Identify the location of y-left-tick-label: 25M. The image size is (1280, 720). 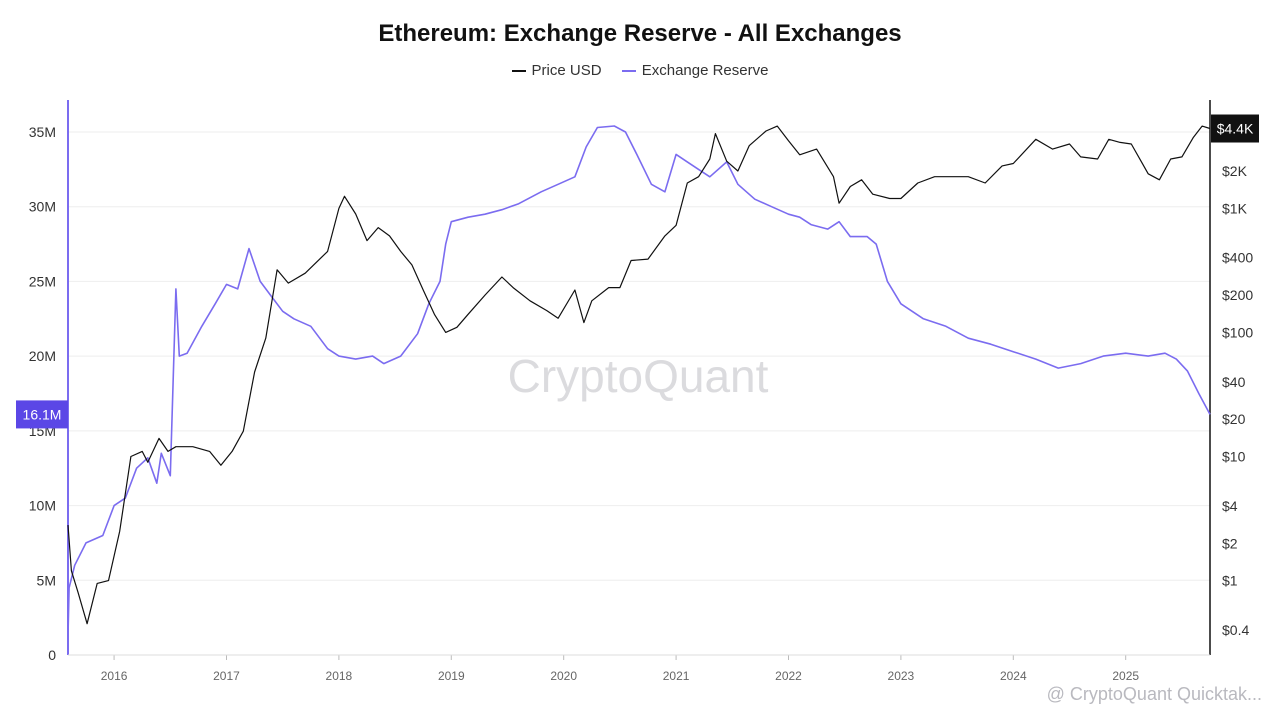
(42, 281).